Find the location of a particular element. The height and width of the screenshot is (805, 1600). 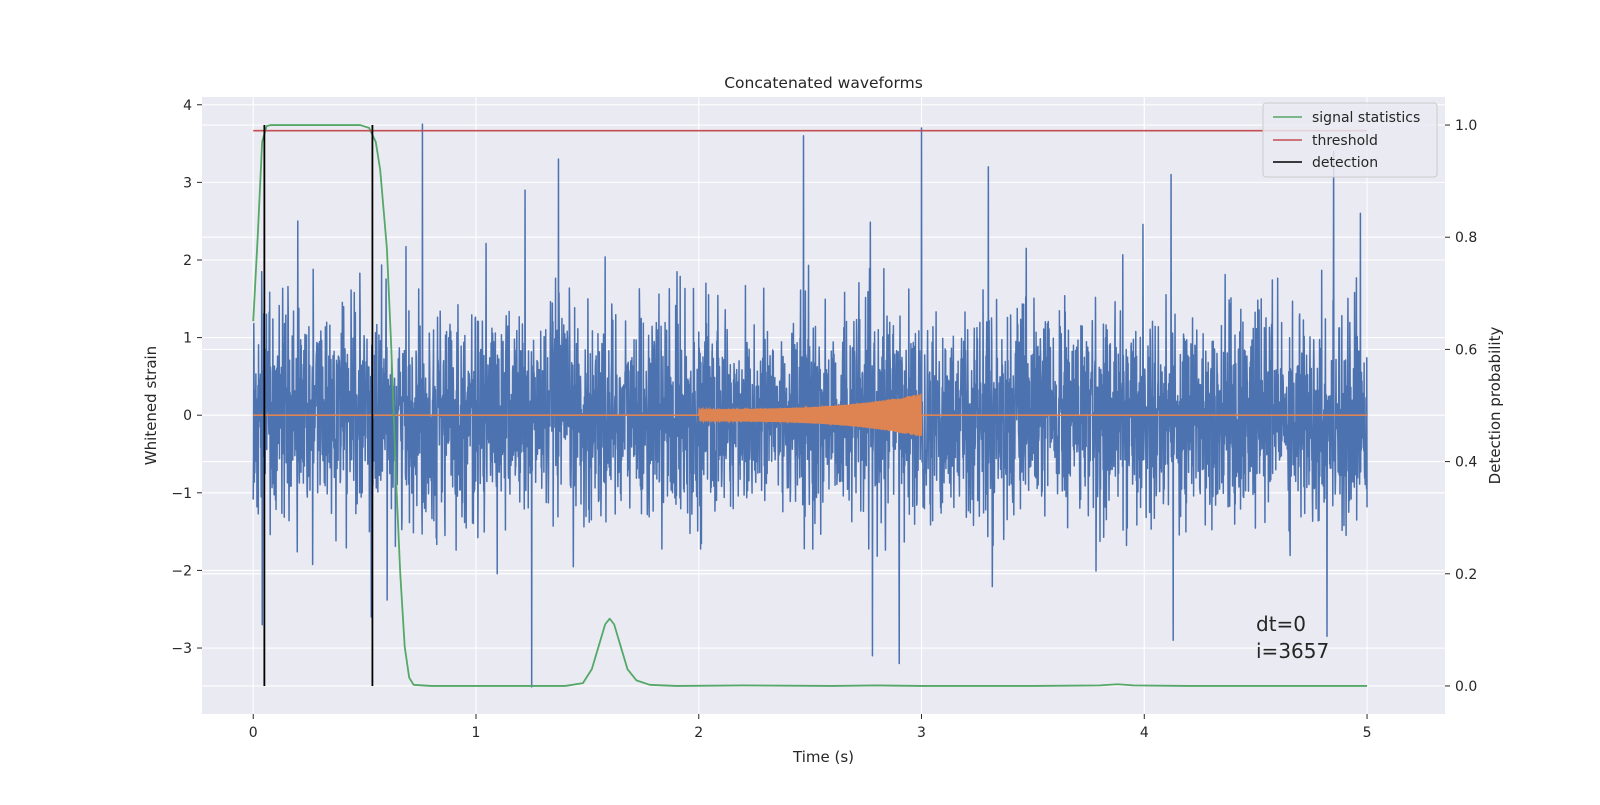

annotation-index: i=3657 is located at coordinates (1292, 651).